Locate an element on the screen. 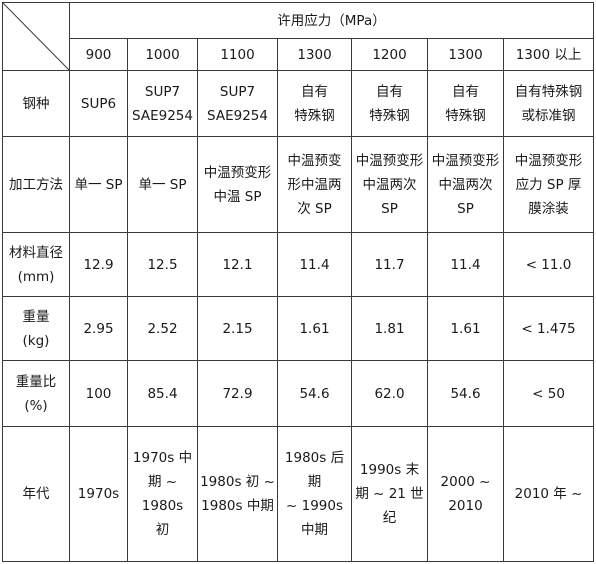 This screenshot has height=564, width=596. table-cell: 12.5 is located at coordinates (162, 264).